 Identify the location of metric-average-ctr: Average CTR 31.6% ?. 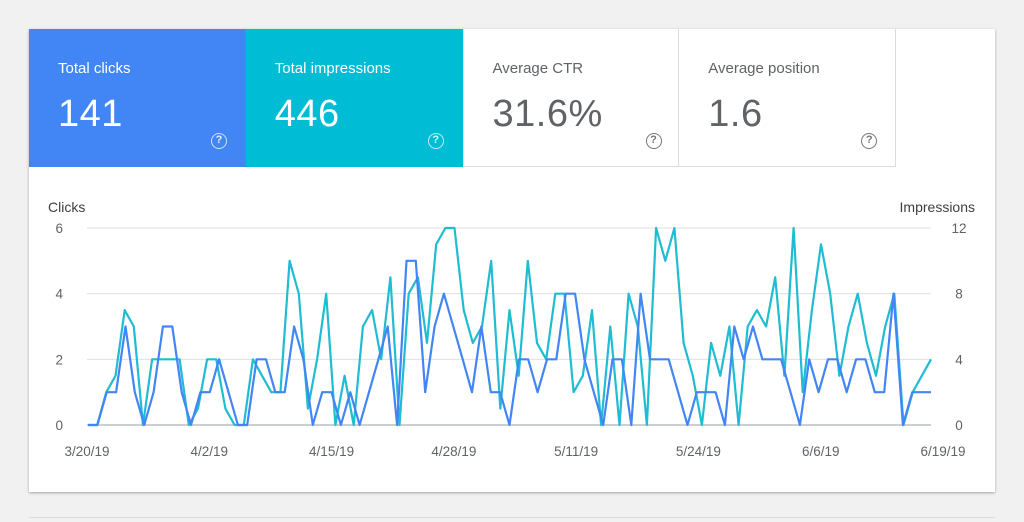
(571, 98).